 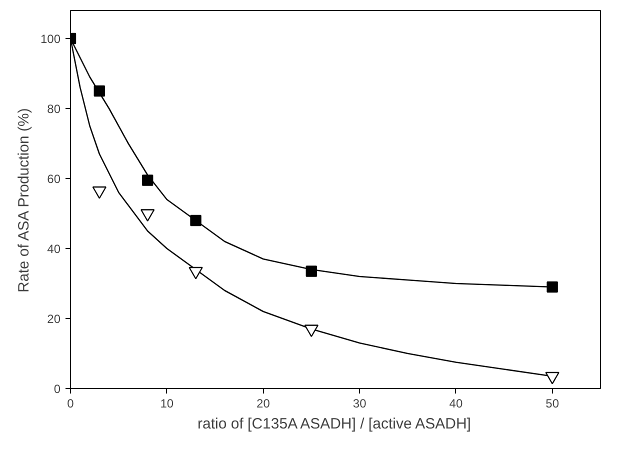 I want to click on x-tick-label: 30, so click(x=359, y=403).